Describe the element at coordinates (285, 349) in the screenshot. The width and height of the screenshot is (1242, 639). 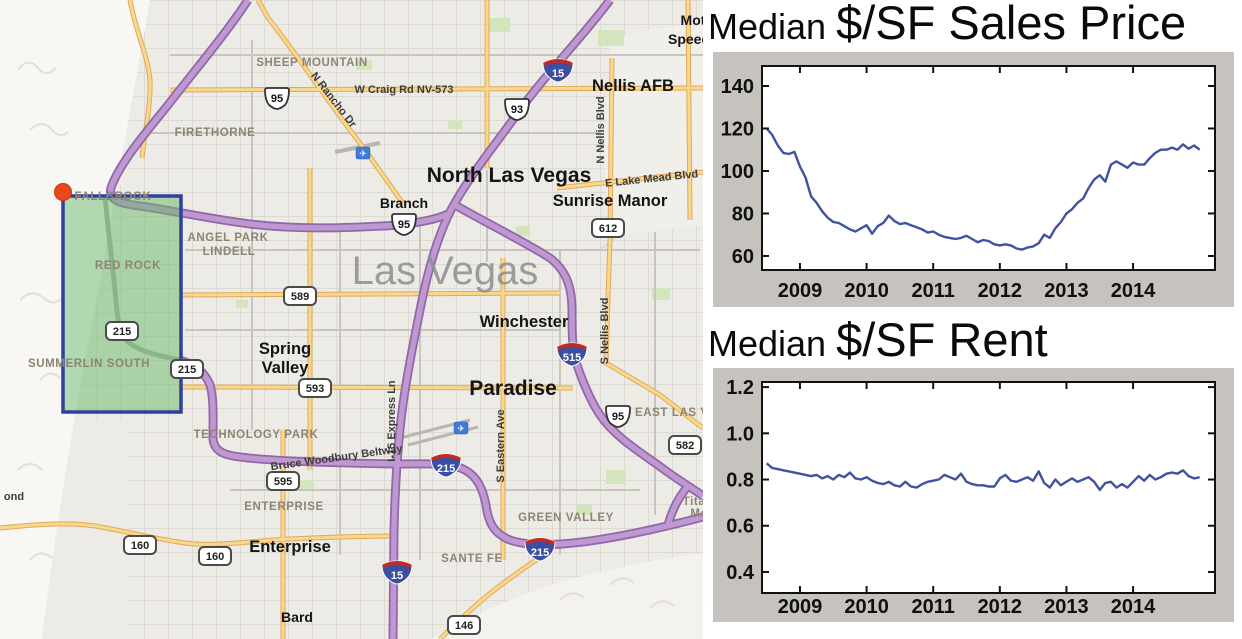
I see `map-label: Spring` at that location.